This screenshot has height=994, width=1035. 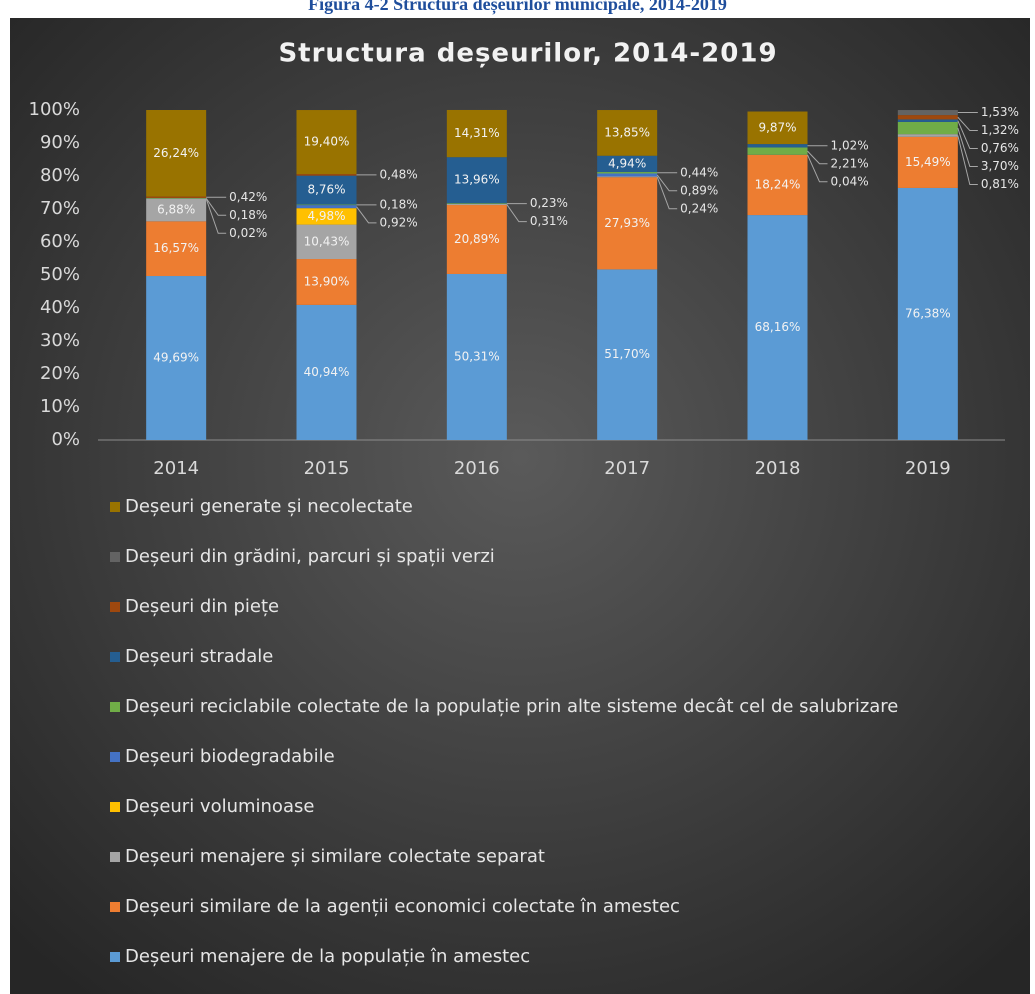 I want to click on data-label: 14,31%, so click(x=477, y=133).